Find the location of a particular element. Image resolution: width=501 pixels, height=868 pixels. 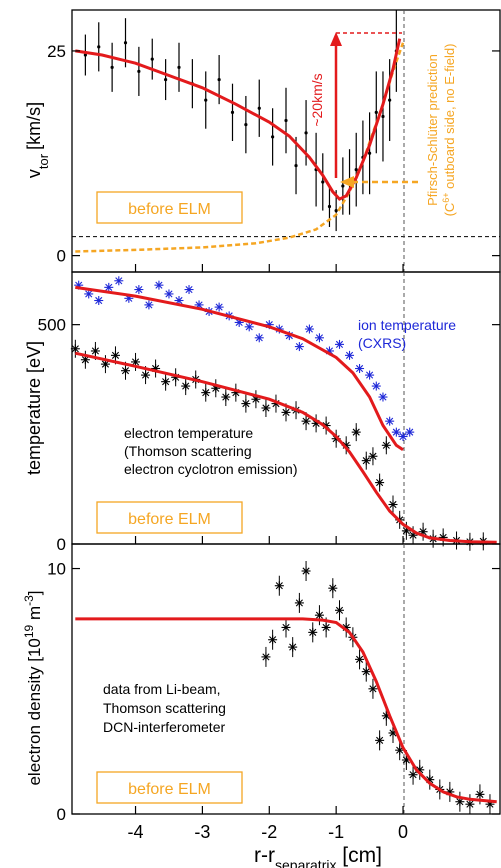

x-tick-label: -1 is located at coordinates (336, 832).